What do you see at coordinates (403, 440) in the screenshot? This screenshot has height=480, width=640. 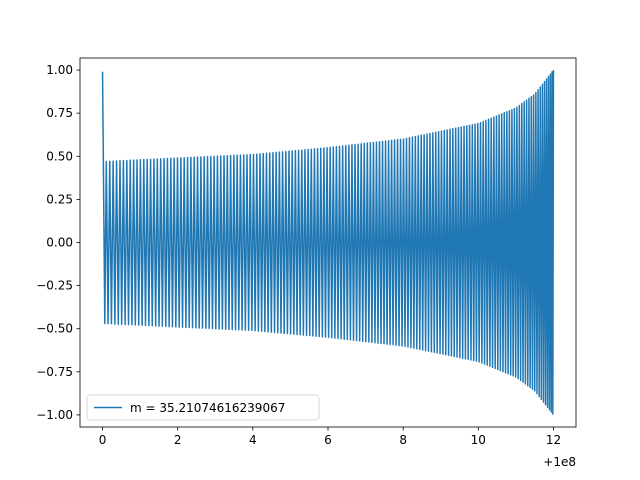 I see `x-tick-label: 8` at bounding box center [403, 440].